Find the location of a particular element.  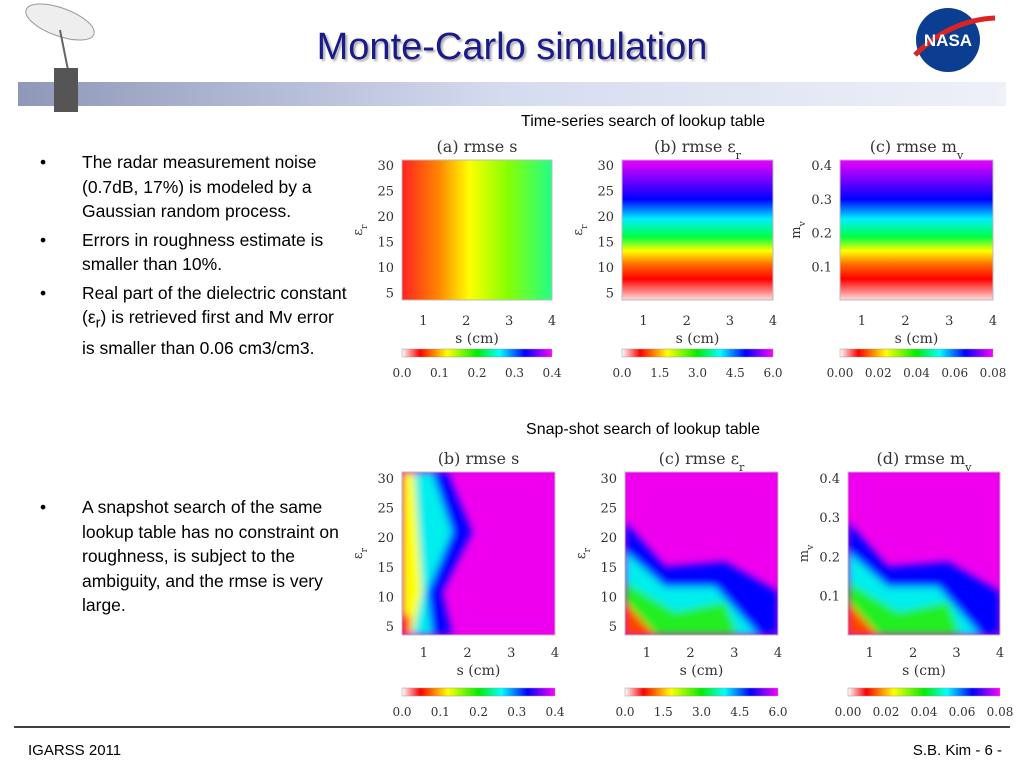

y-axis-label: mv is located at coordinates (798, 229).